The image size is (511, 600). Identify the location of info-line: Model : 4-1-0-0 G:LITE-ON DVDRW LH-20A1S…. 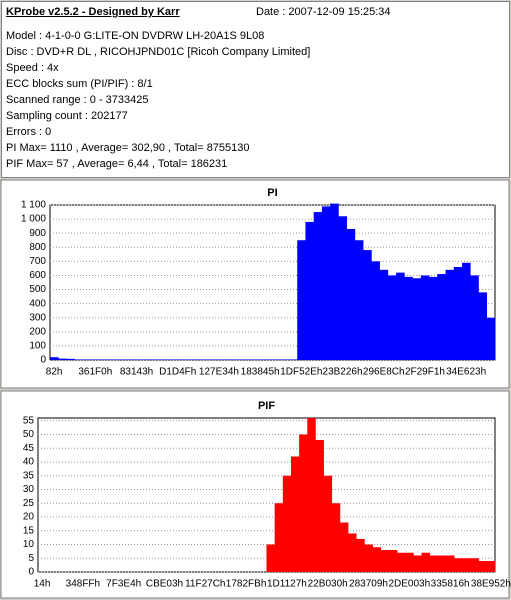
(135, 36).